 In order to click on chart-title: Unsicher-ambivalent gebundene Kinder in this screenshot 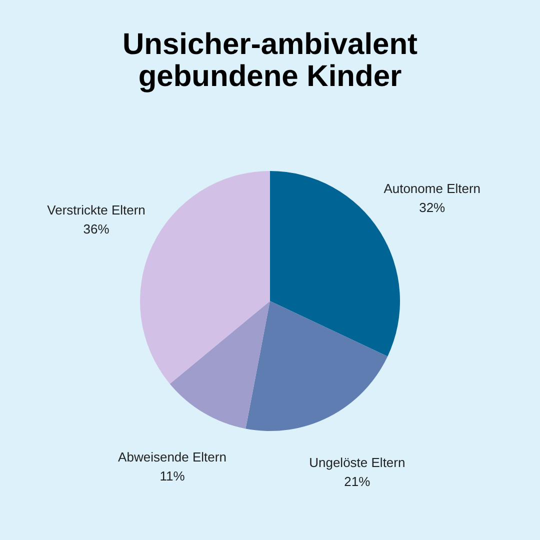, I will do `click(270, 60)`.